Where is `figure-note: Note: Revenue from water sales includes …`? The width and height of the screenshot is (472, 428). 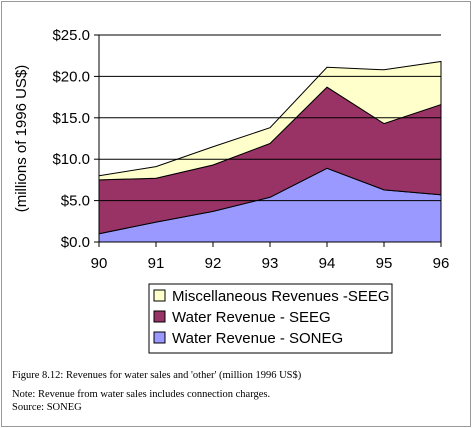 figure-note: Note: Revenue from water sales includes … is located at coordinates (141, 394).